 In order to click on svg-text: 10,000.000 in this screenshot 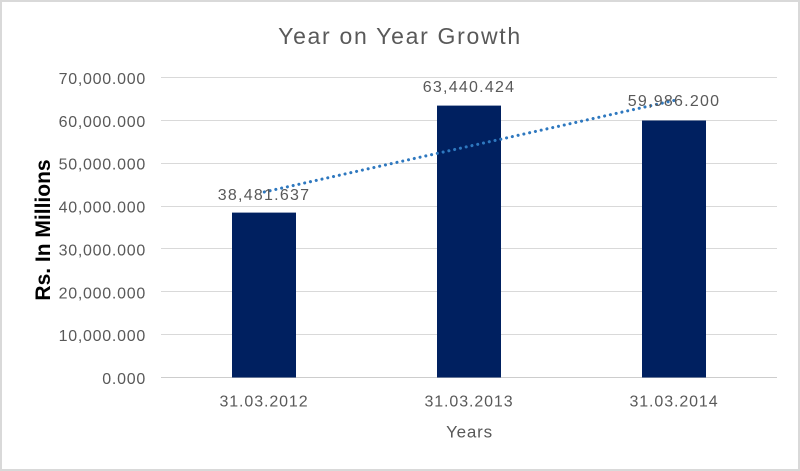, I will do `click(102, 336)`.